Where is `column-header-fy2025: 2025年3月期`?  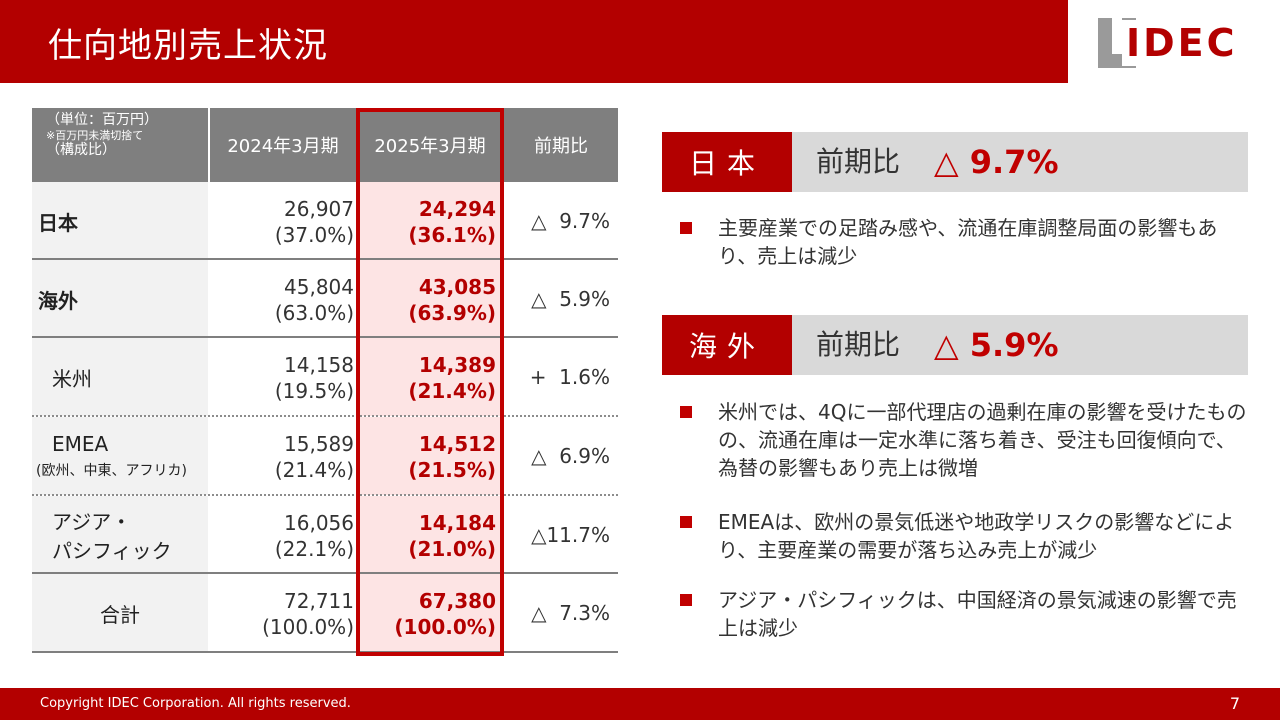
column-header-fy2025: 2025年3月期 is located at coordinates (430, 145).